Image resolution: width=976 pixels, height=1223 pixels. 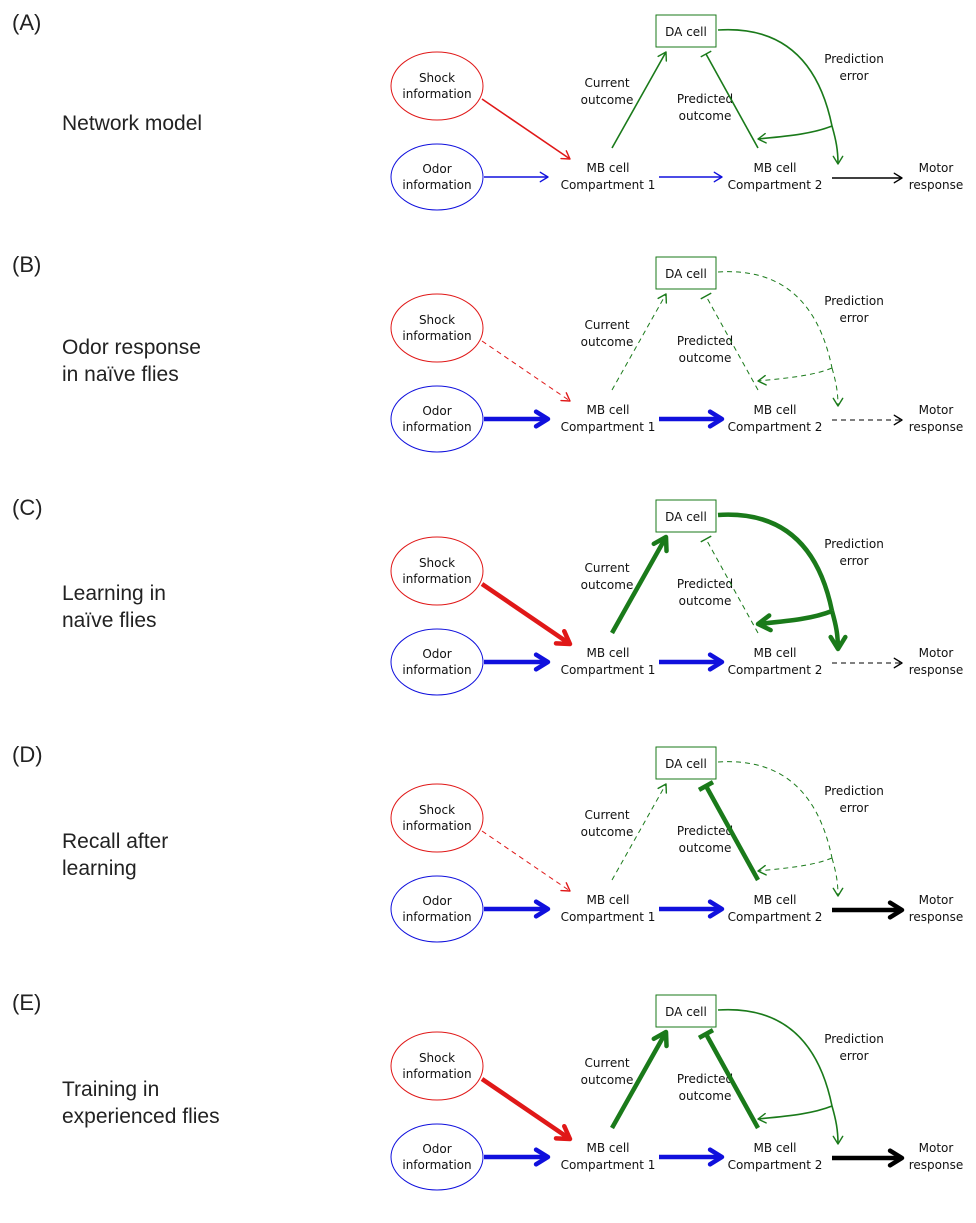 What do you see at coordinates (27, 754) in the screenshot?
I see `panel-letter: (D)` at bounding box center [27, 754].